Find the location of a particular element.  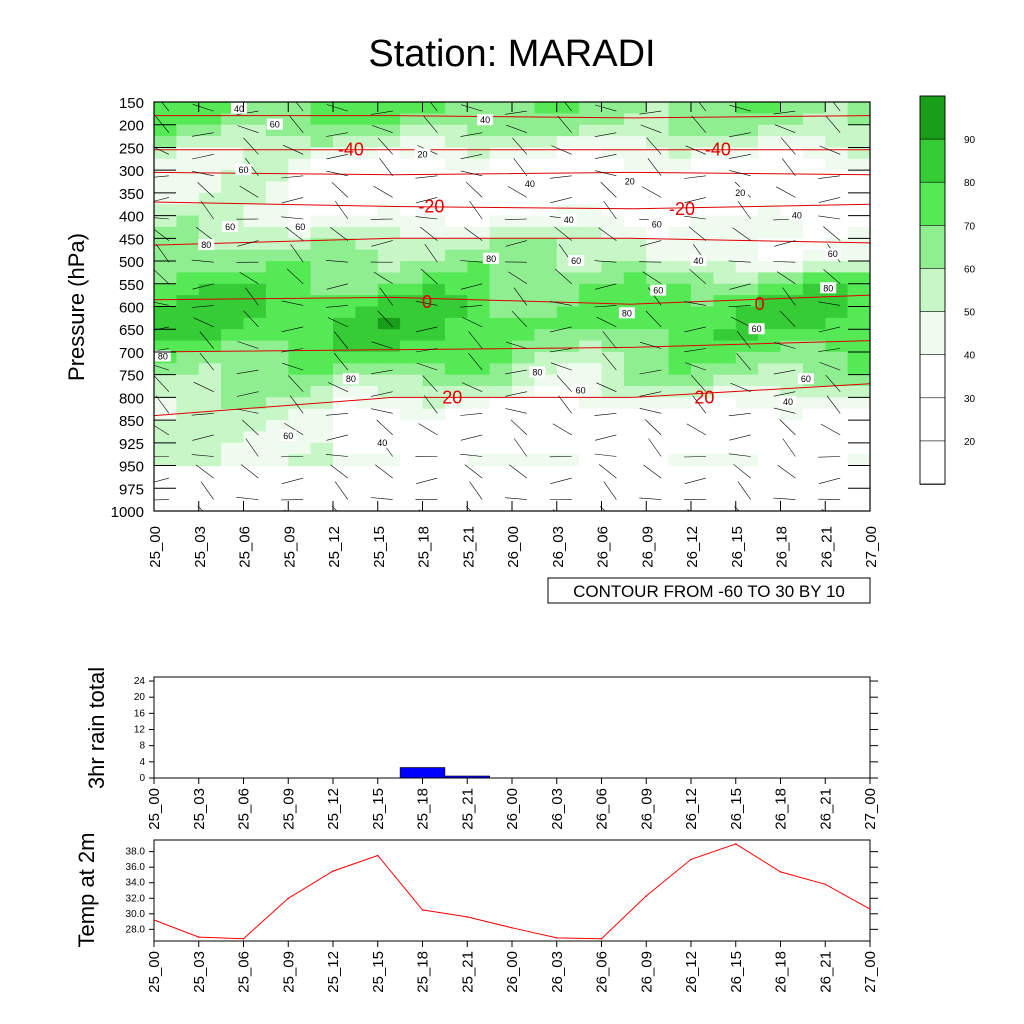

y-tick-label: 28.0 is located at coordinates (136, 929).